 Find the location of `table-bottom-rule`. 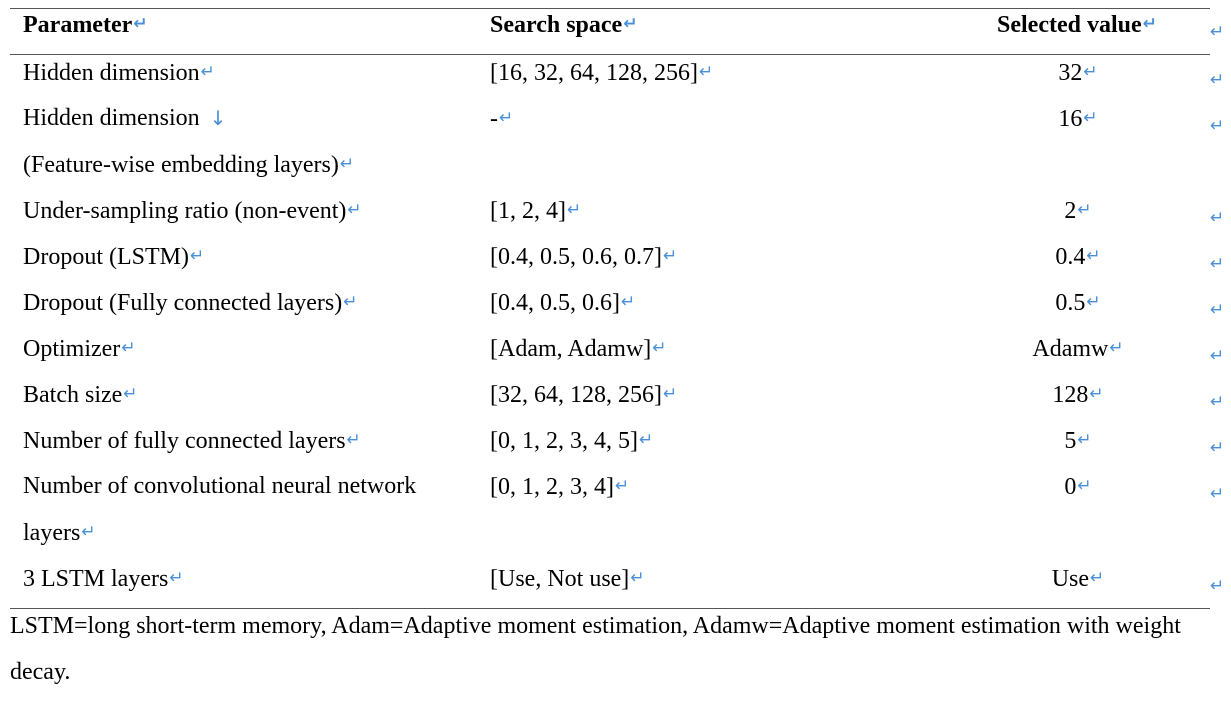

table-bottom-rule is located at coordinates (610, 608).